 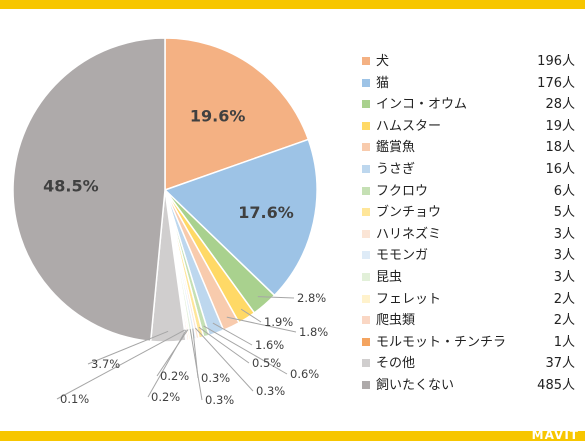 What do you see at coordinates (409, 213) in the screenshot?
I see `legend-label: ブンチョウ` at bounding box center [409, 213].